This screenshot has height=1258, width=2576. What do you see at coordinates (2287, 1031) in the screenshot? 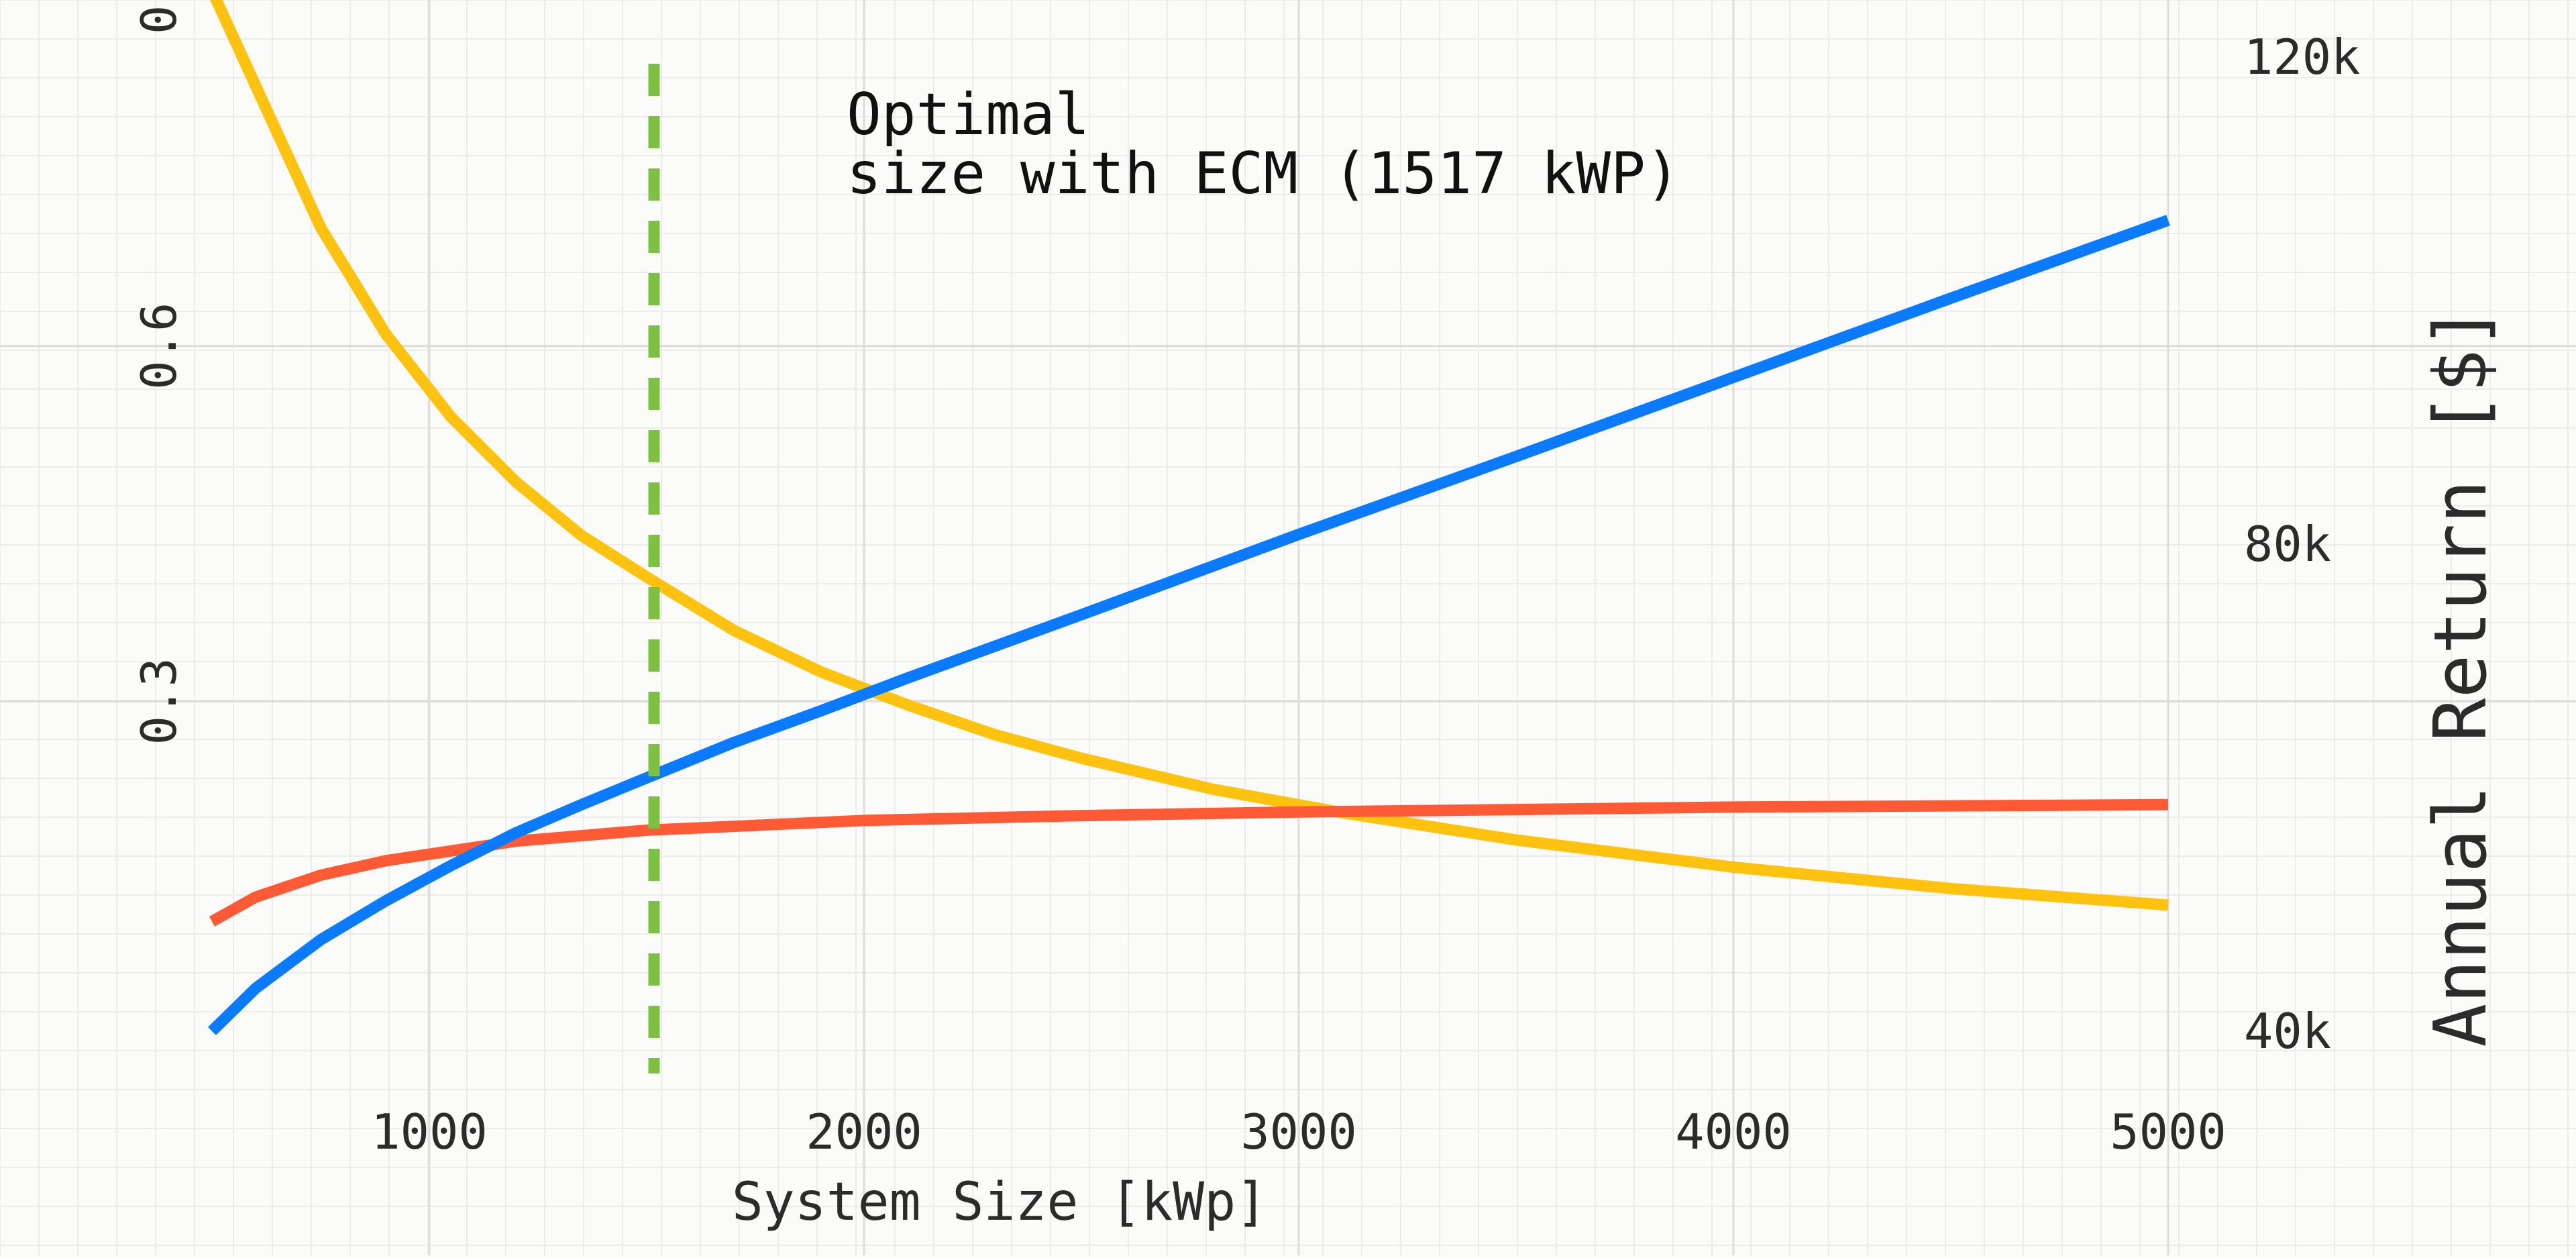
I see `y-right-tick-label: 40k` at bounding box center [2287, 1031].